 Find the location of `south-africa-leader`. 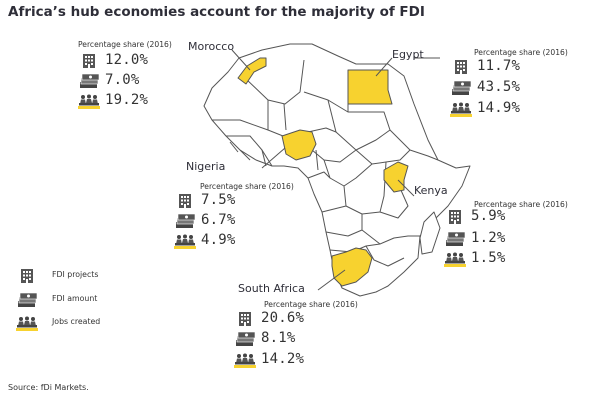

south-africa-leader is located at coordinates (331, 280).